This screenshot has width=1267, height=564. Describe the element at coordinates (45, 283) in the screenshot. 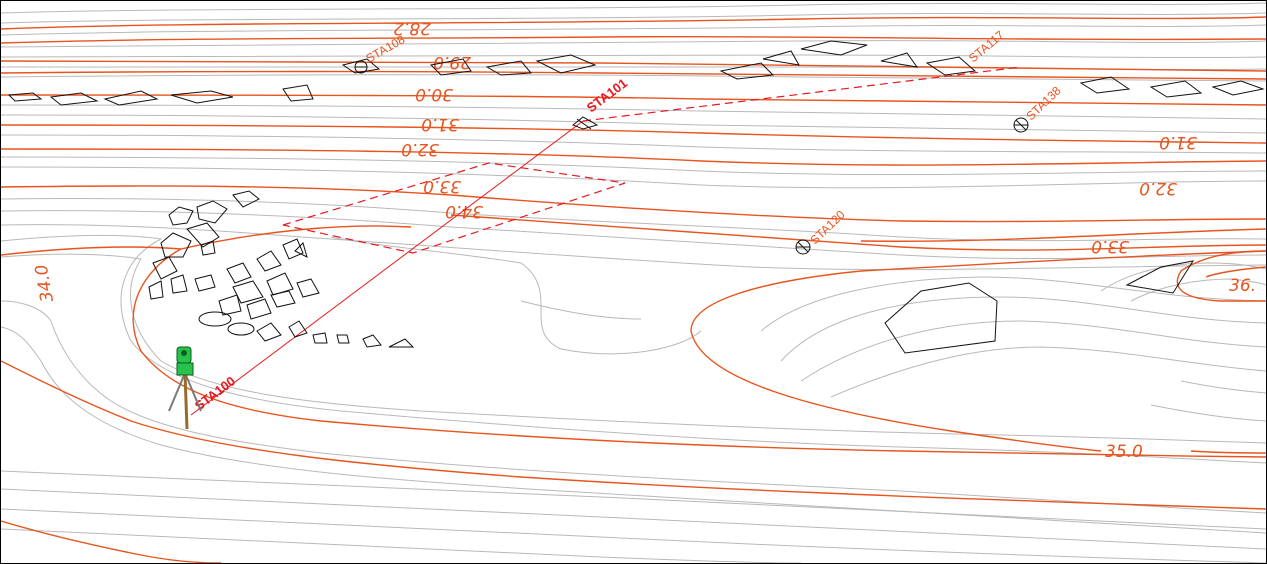

I see `contour-label-34: 34.0` at that location.